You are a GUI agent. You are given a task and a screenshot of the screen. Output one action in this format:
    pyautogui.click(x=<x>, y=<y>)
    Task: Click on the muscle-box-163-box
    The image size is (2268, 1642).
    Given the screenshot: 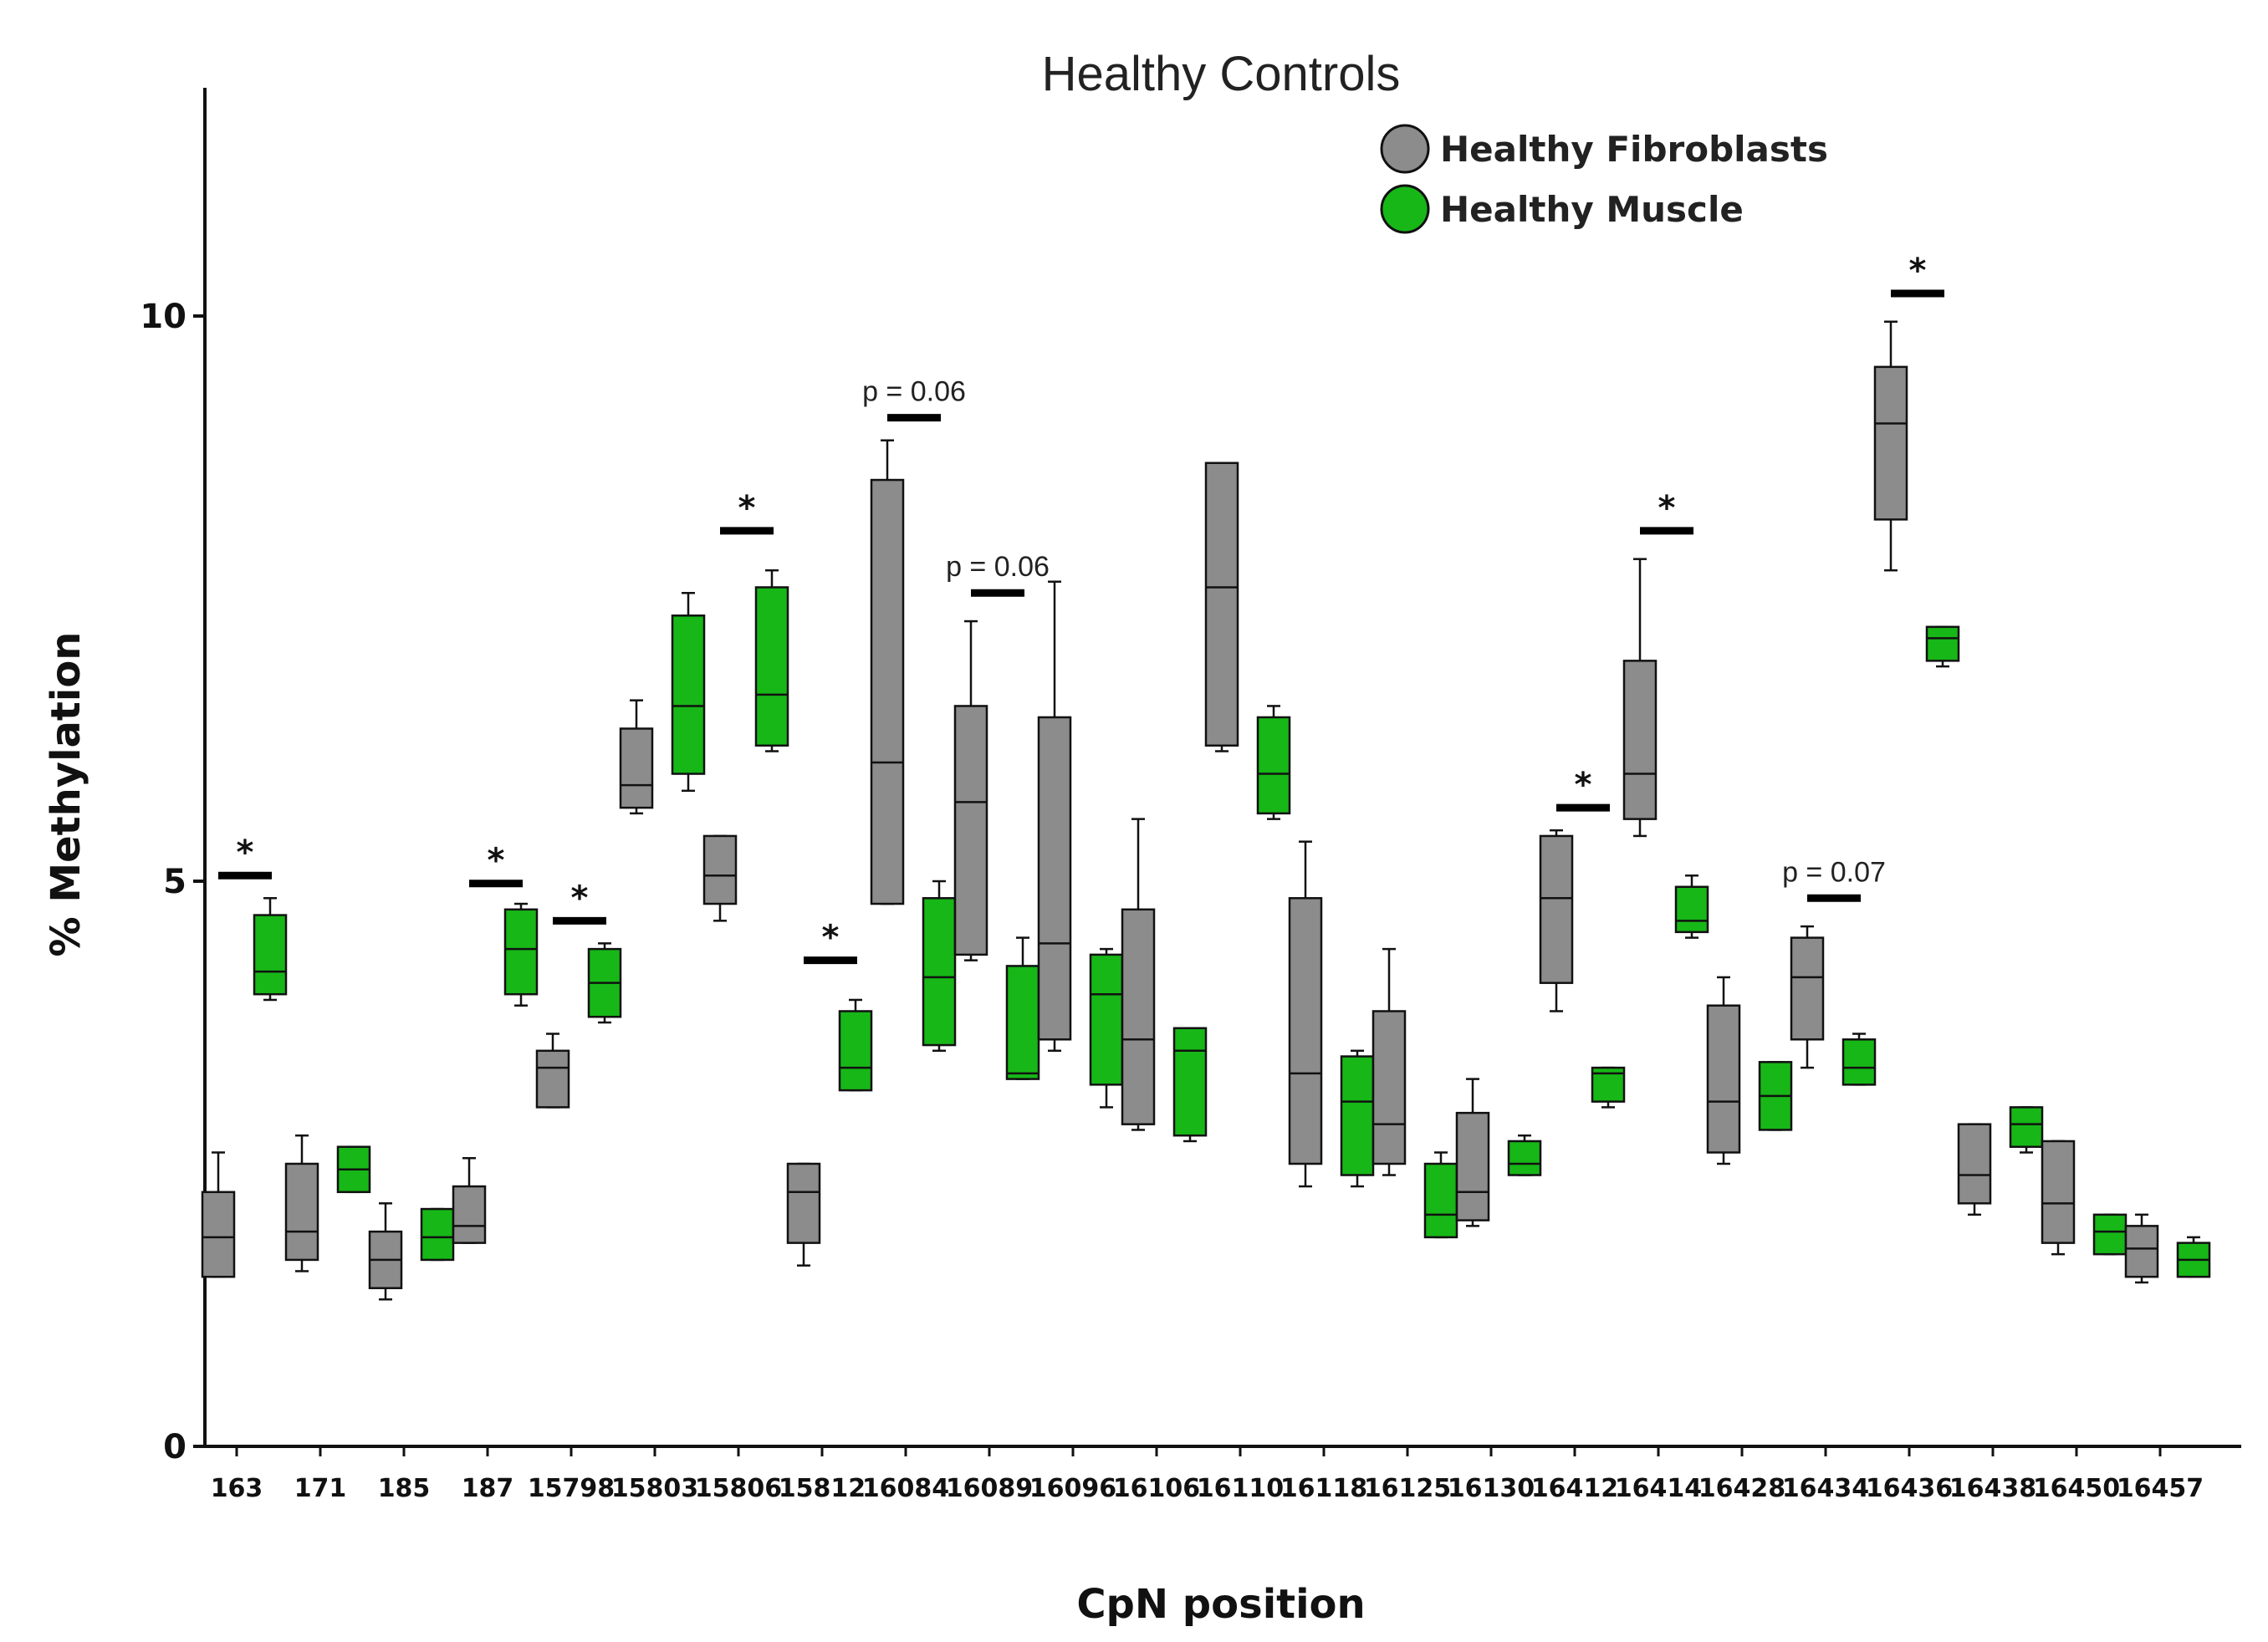 What is the action you would take?
    pyautogui.click(x=270, y=955)
    